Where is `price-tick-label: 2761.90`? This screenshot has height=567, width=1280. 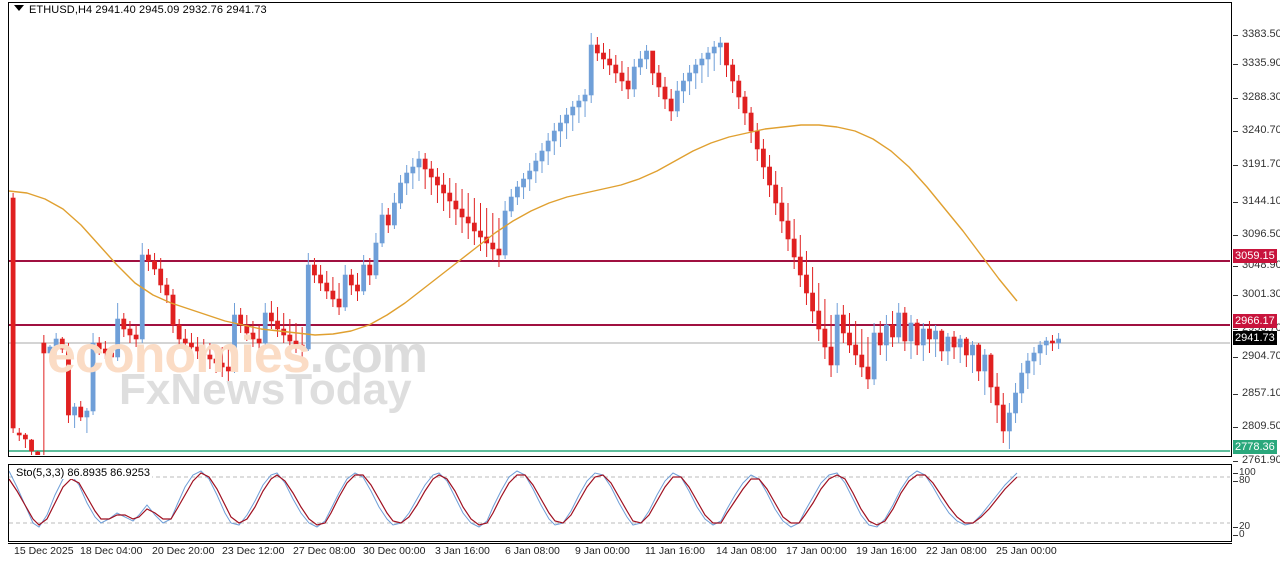
price-tick-label: 2761.90 is located at coordinates (1261, 460).